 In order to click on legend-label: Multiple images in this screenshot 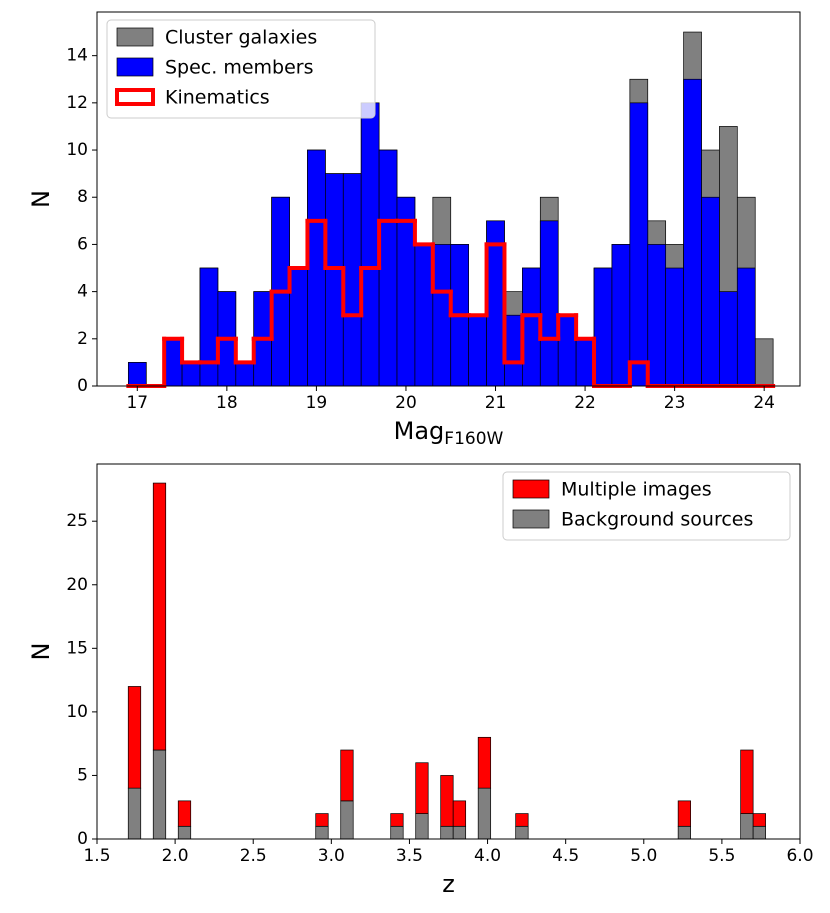, I will do `click(636, 490)`.